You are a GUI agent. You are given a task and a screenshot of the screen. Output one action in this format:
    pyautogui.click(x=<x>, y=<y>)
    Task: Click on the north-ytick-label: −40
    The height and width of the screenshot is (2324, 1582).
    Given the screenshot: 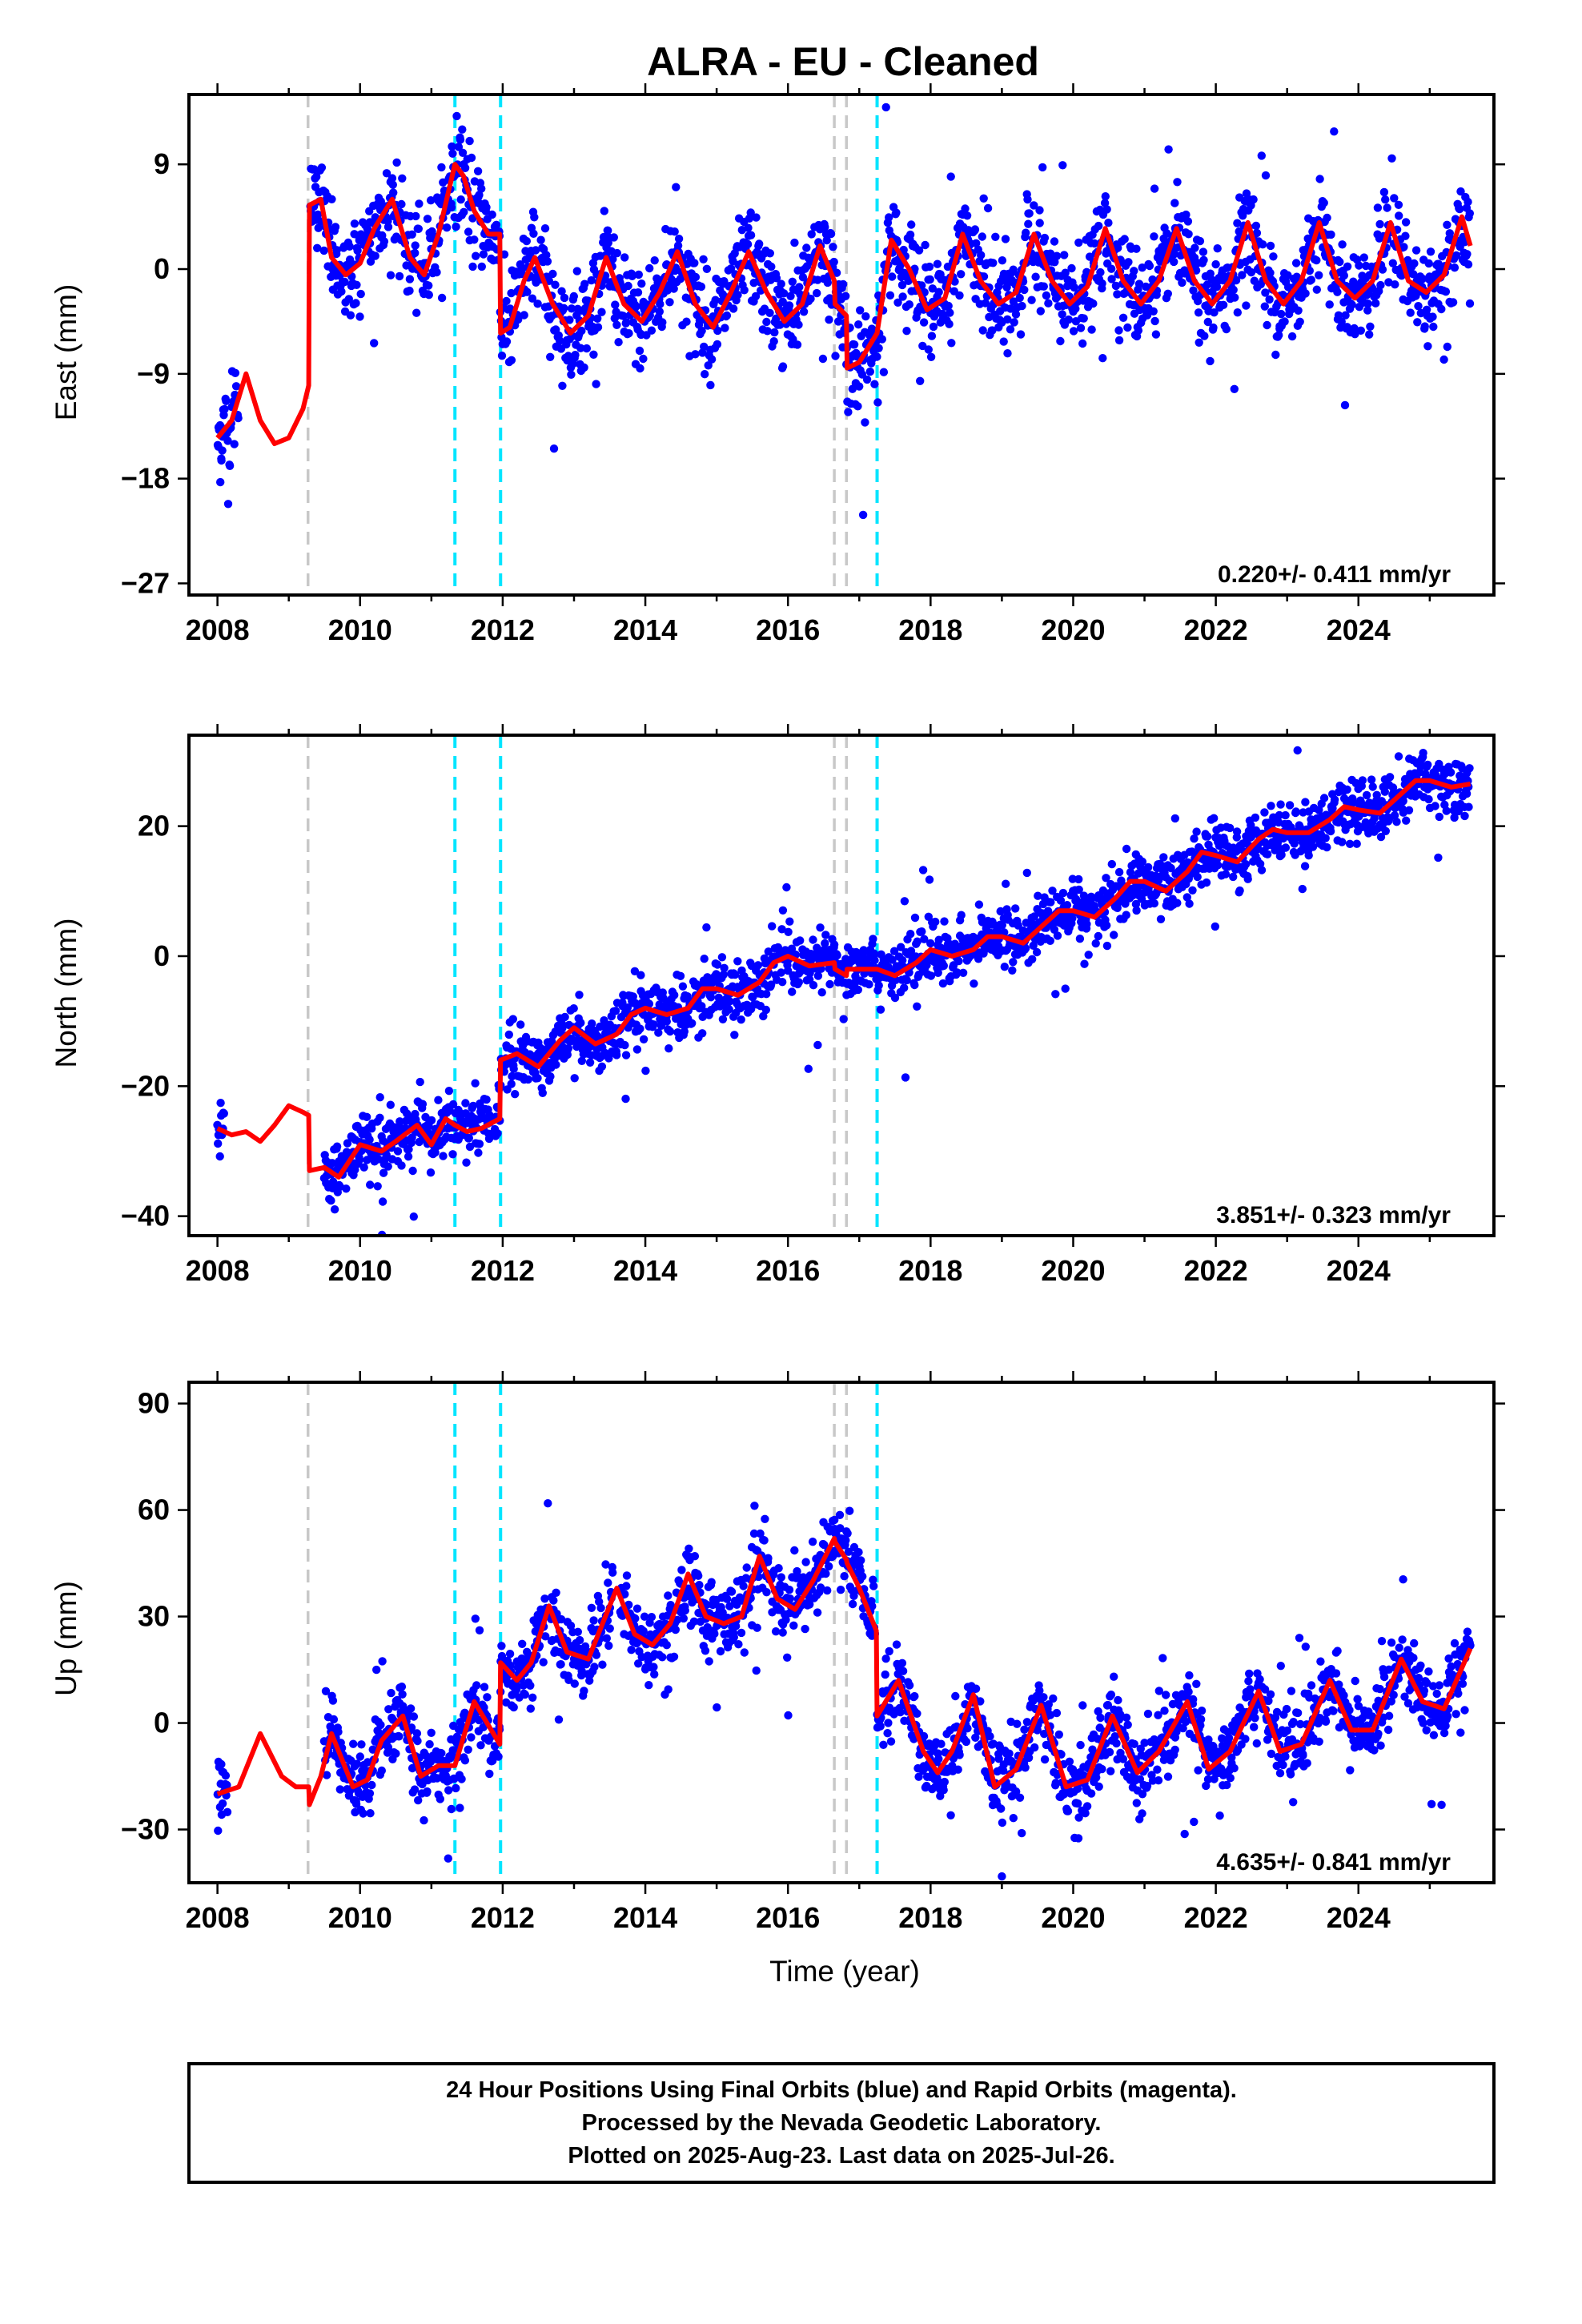 What is the action you would take?
    pyautogui.click(x=145, y=1216)
    